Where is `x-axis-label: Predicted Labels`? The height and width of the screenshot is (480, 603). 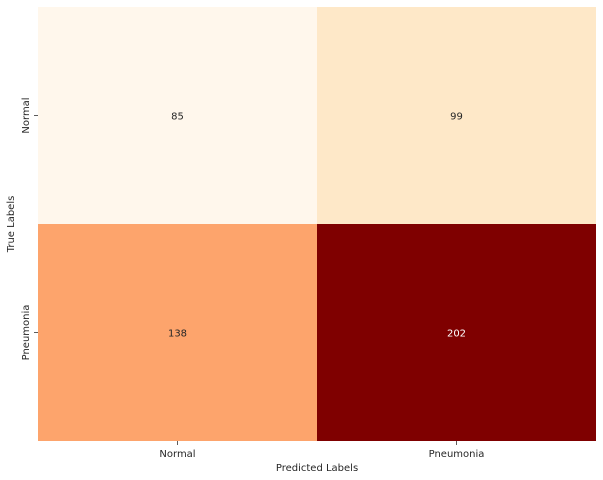 x-axis-label: Predicted Labels is located at coordinates (317, 468).